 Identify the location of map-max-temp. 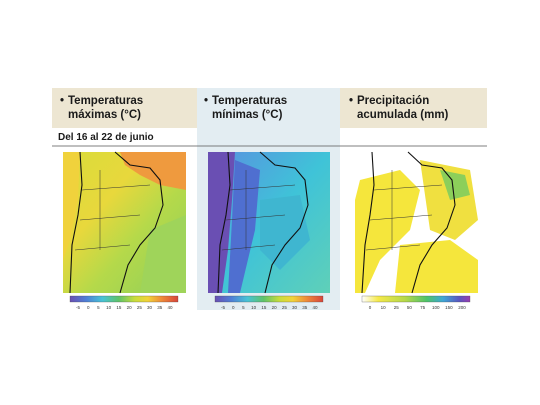
(124, 222).